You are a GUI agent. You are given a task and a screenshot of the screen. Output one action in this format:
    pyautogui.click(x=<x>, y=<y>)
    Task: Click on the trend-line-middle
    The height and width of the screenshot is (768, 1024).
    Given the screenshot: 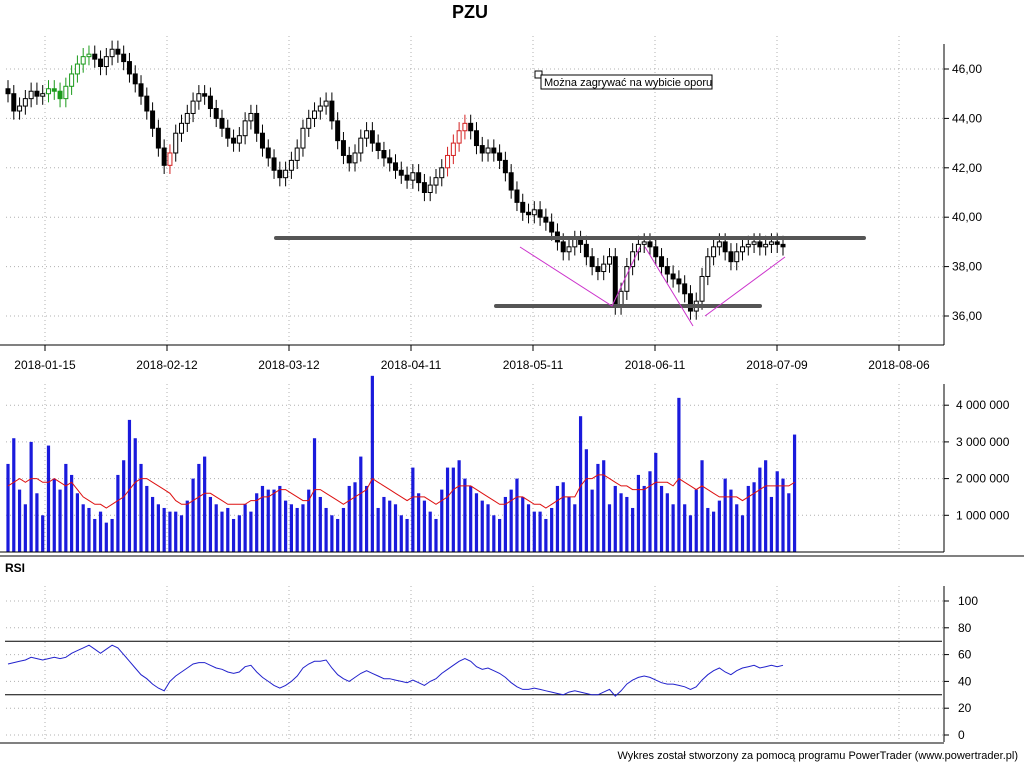 What is the action you would take?
    pyautogui.click(x=669, y=286)
    